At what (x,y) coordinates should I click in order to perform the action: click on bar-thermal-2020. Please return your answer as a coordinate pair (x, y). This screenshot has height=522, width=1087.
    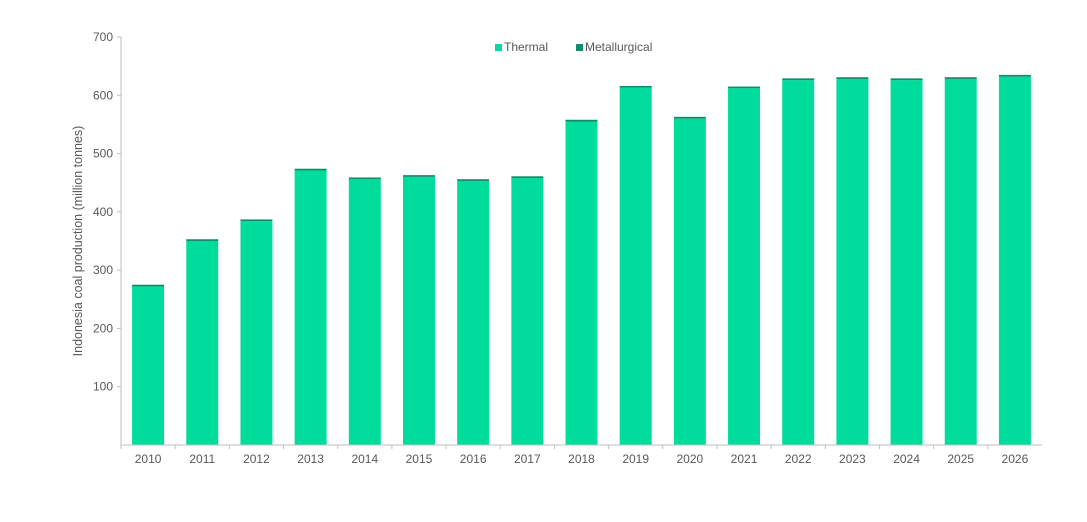
    Looking at the image, I should click on (689, 281).